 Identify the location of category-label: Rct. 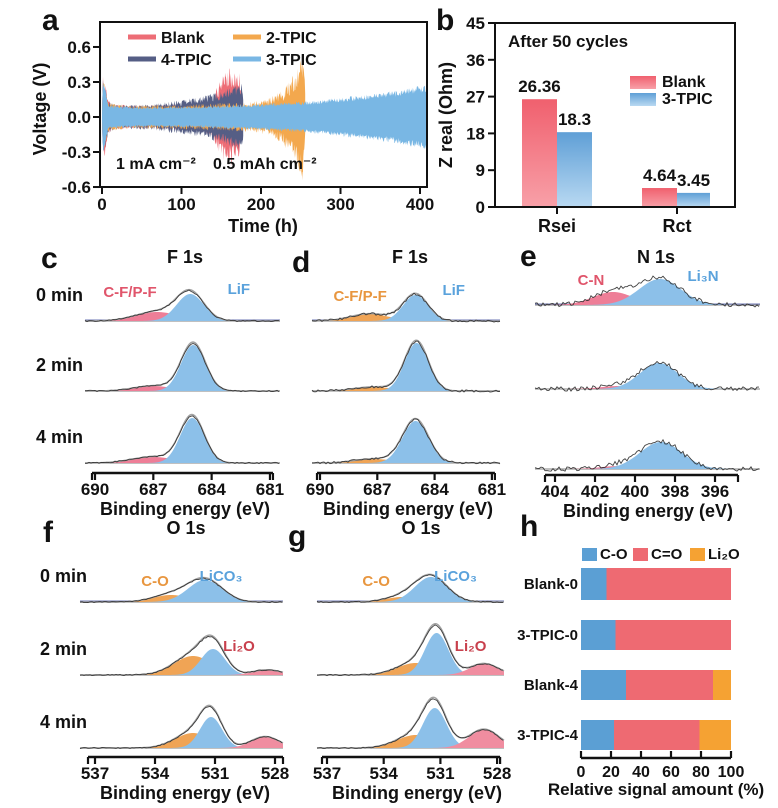
(676, 226).